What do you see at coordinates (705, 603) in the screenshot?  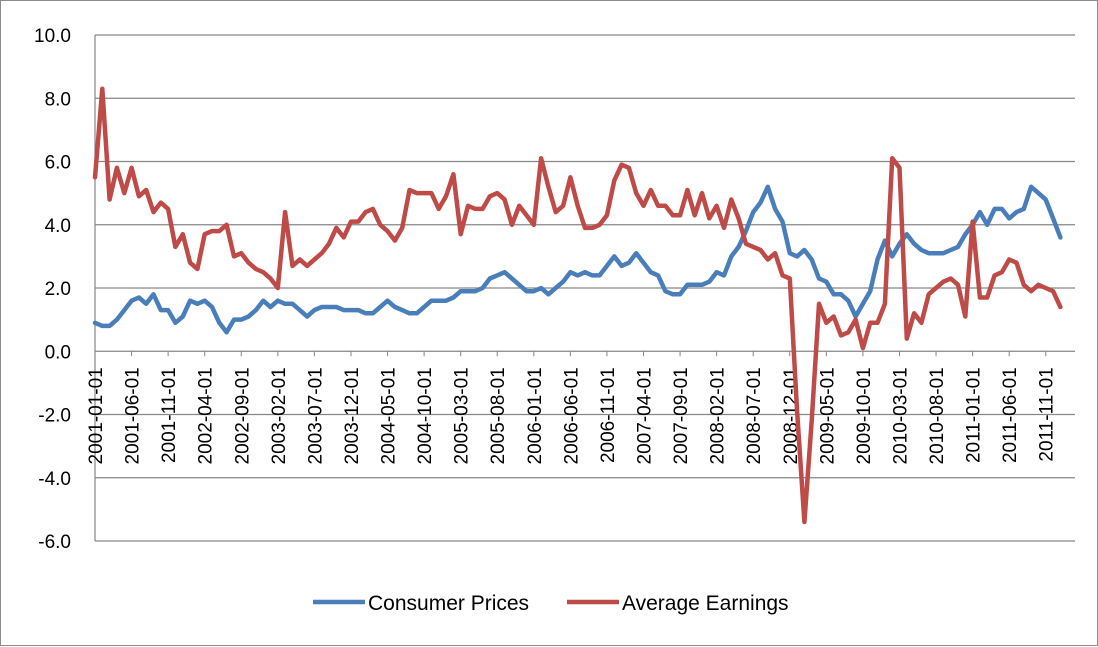 I see `legend-label: Average Earnings` at bounding box center [705, 603].